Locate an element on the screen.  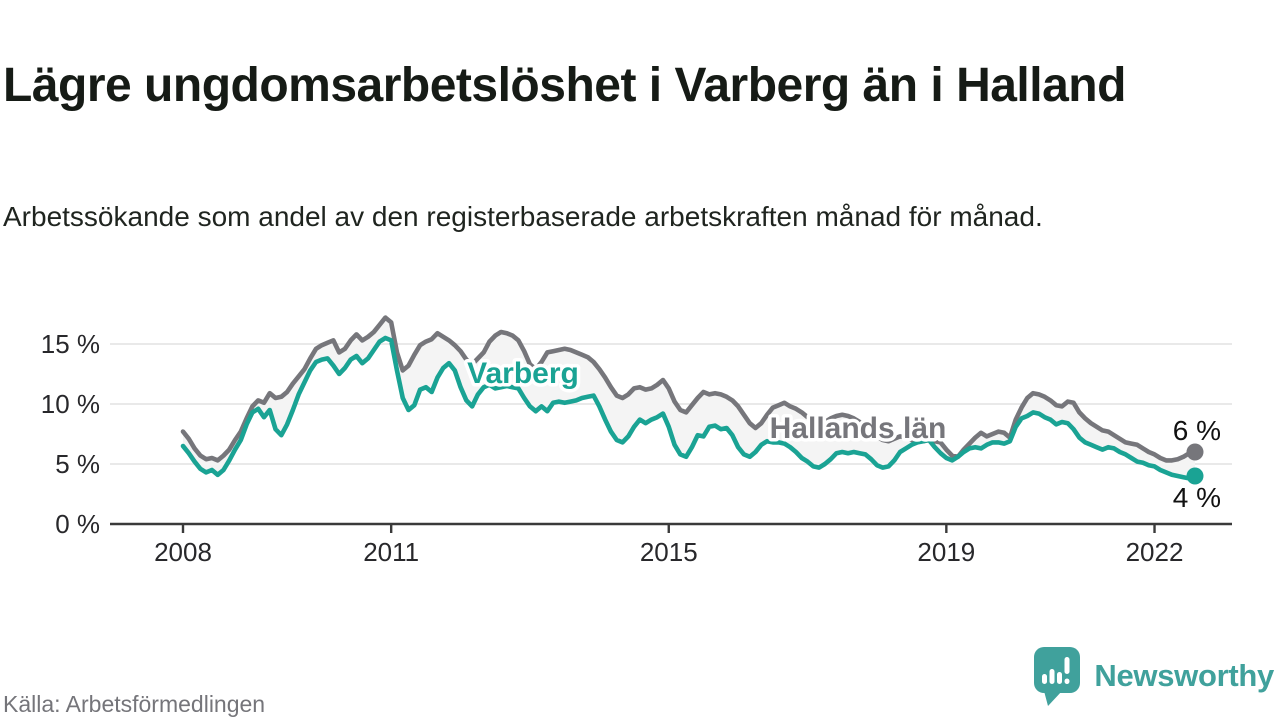
x-tick-label: 2015 is located at coordinates (669, 552).